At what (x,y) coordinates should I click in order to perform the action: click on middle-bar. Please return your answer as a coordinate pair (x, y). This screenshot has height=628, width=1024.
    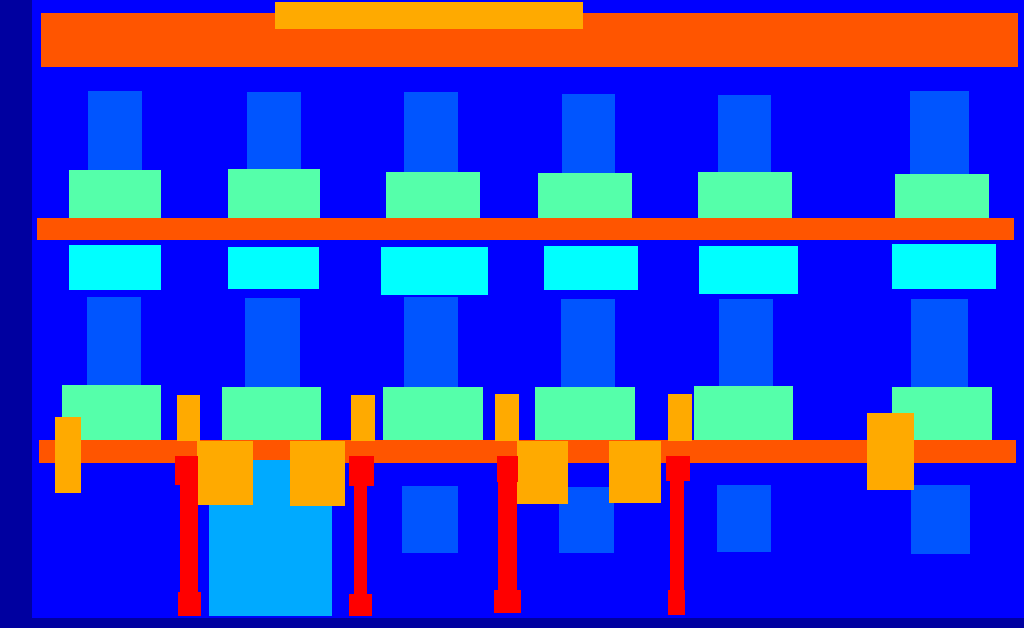
    Looking at the image, I should click on (525, 229).